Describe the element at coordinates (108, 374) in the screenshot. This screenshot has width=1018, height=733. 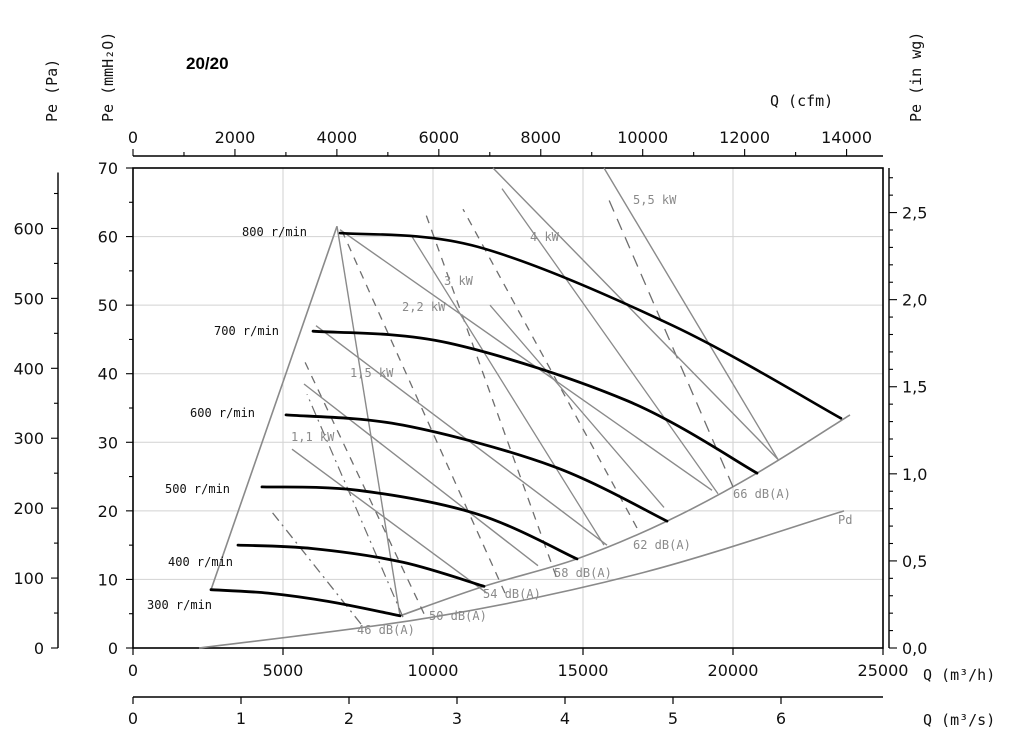
I see `tick-label-mmh2o-4: 40` at that location.